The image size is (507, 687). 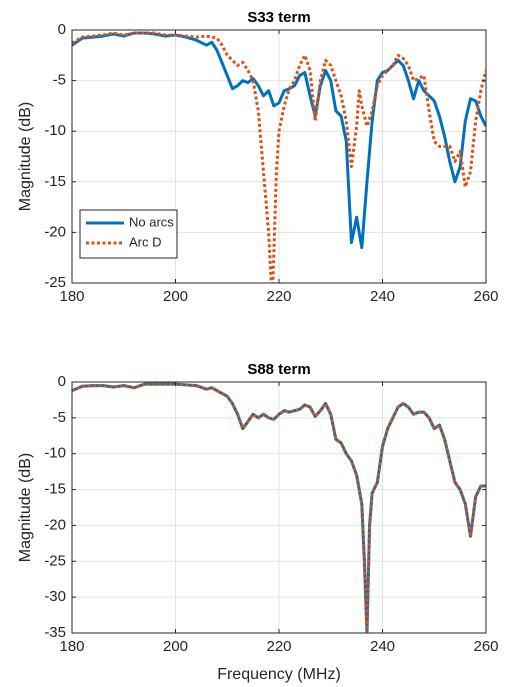 What do you see at coordinates (279, 674) in the screenshot?
I see `x-axis-label: Frequency (MHz)` at bounding box center [279, 674].